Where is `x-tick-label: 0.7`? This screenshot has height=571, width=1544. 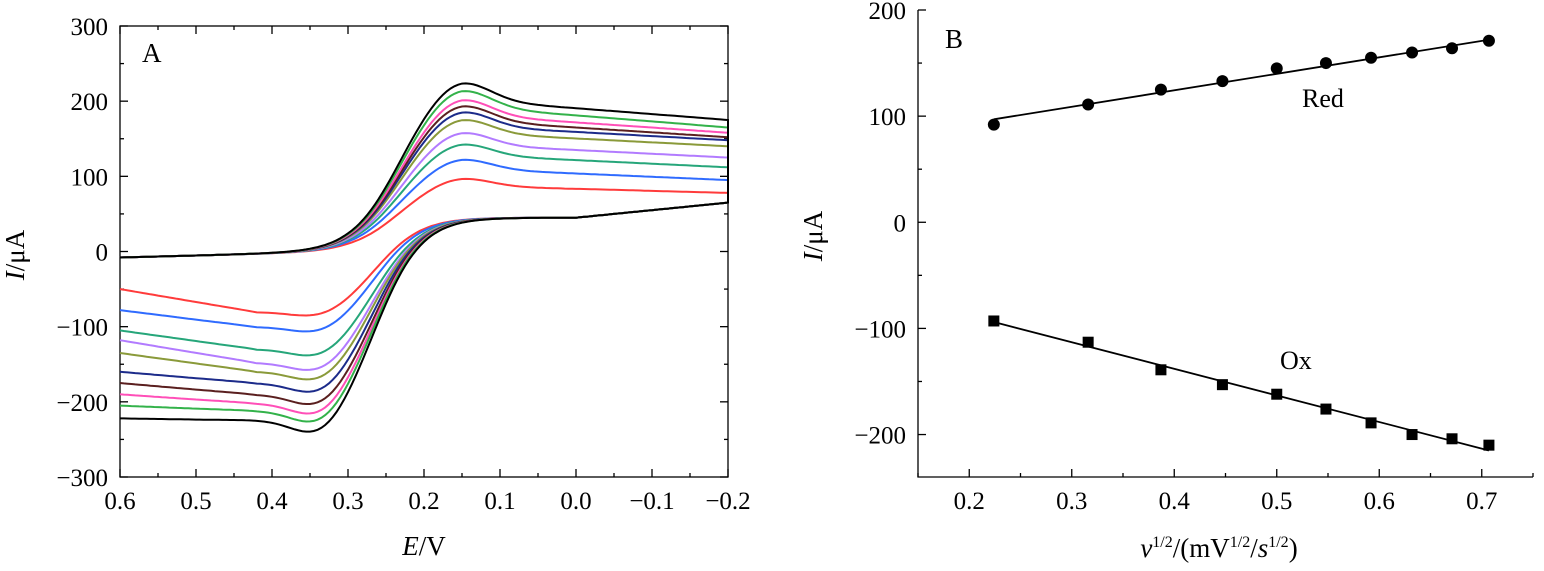
x-tick-label: 0.7 is located at coordinates (1481, 501).